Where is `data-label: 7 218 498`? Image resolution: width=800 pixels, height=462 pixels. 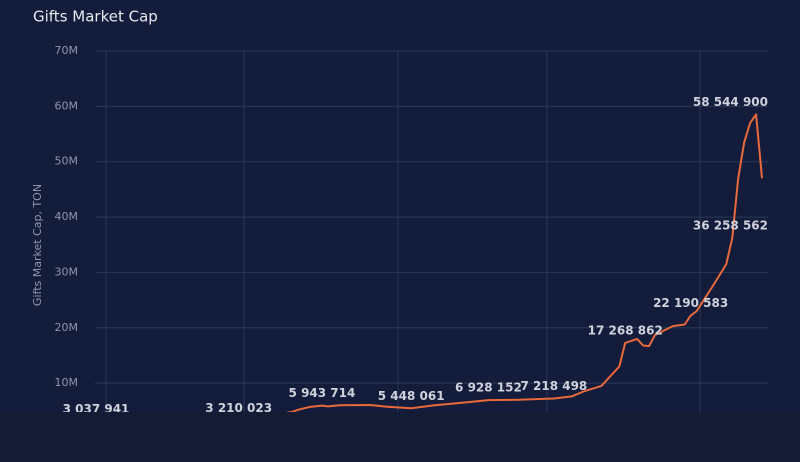 data-label: 7 218 498 is located at coordinates (553, 386).